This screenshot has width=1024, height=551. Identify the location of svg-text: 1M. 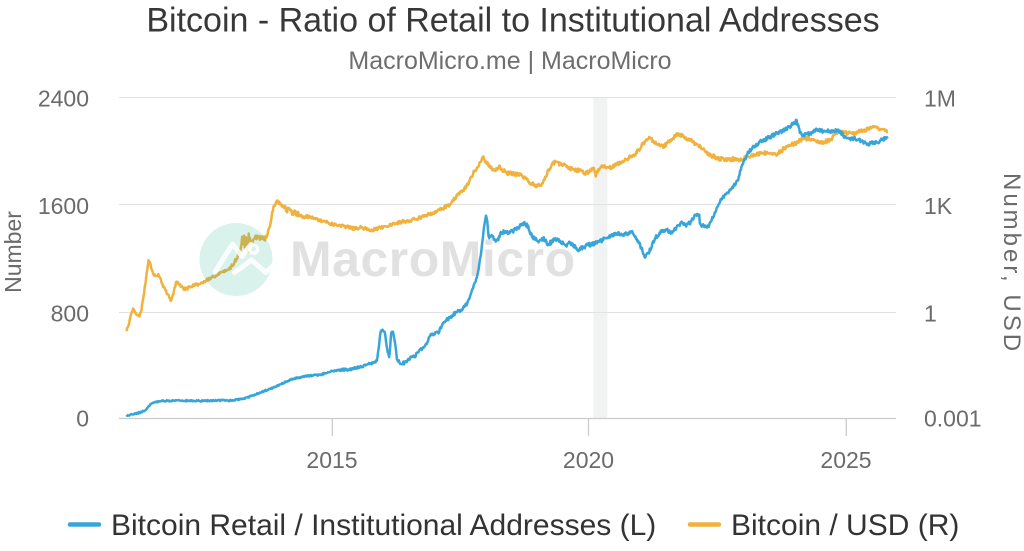
(940, 99).